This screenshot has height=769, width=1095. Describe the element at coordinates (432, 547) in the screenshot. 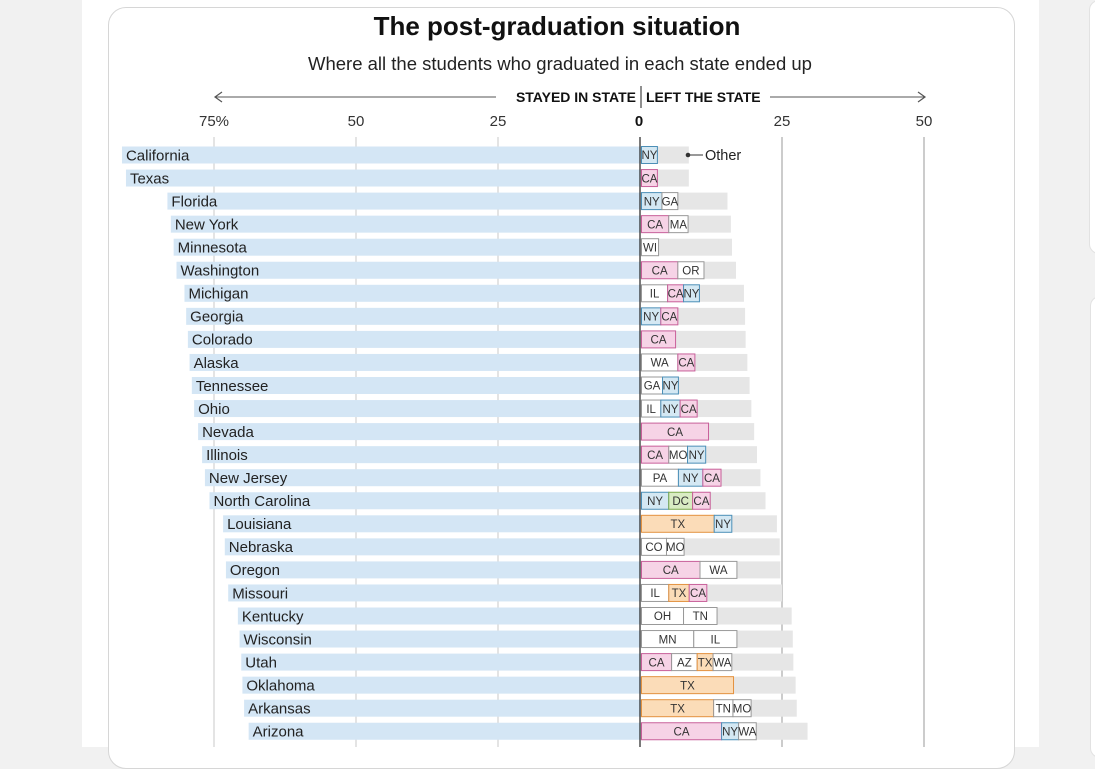

I see `stayed-bar-nebraska` at that location.